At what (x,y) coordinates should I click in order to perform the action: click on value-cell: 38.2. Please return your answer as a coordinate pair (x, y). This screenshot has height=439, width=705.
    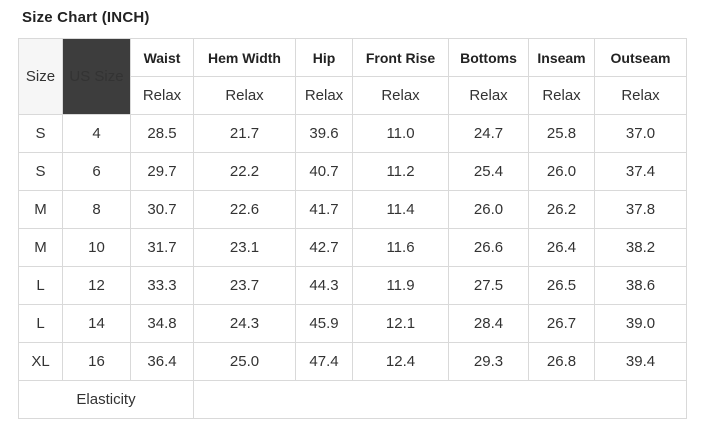
    Looking at the image, I should click on (640, 247).